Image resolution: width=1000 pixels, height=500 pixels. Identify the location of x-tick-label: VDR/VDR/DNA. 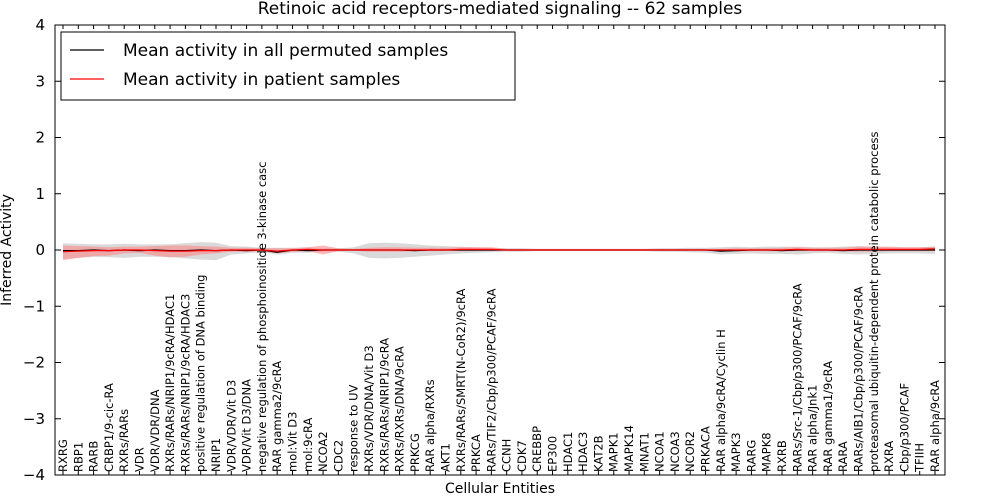
(155, 430).